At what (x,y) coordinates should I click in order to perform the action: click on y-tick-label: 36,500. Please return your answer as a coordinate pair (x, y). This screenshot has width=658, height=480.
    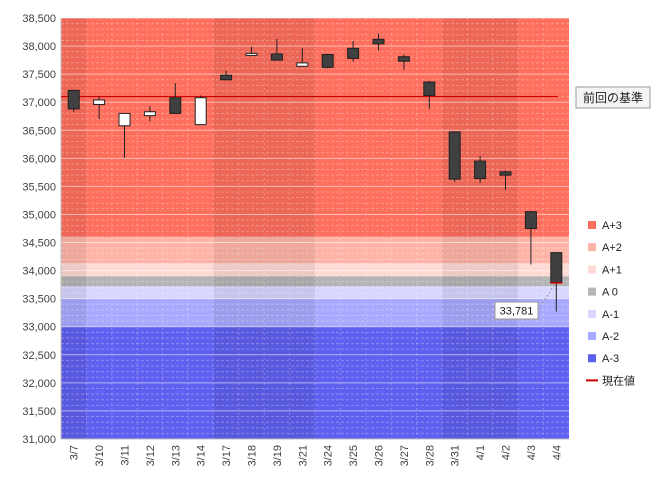
    Looking at the image, I should click on (39, 131).